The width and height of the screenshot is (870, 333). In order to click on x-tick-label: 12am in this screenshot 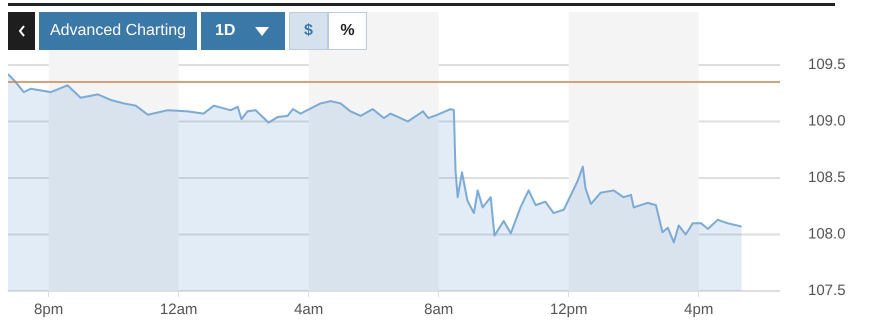, I will do `click(179, 309)`.